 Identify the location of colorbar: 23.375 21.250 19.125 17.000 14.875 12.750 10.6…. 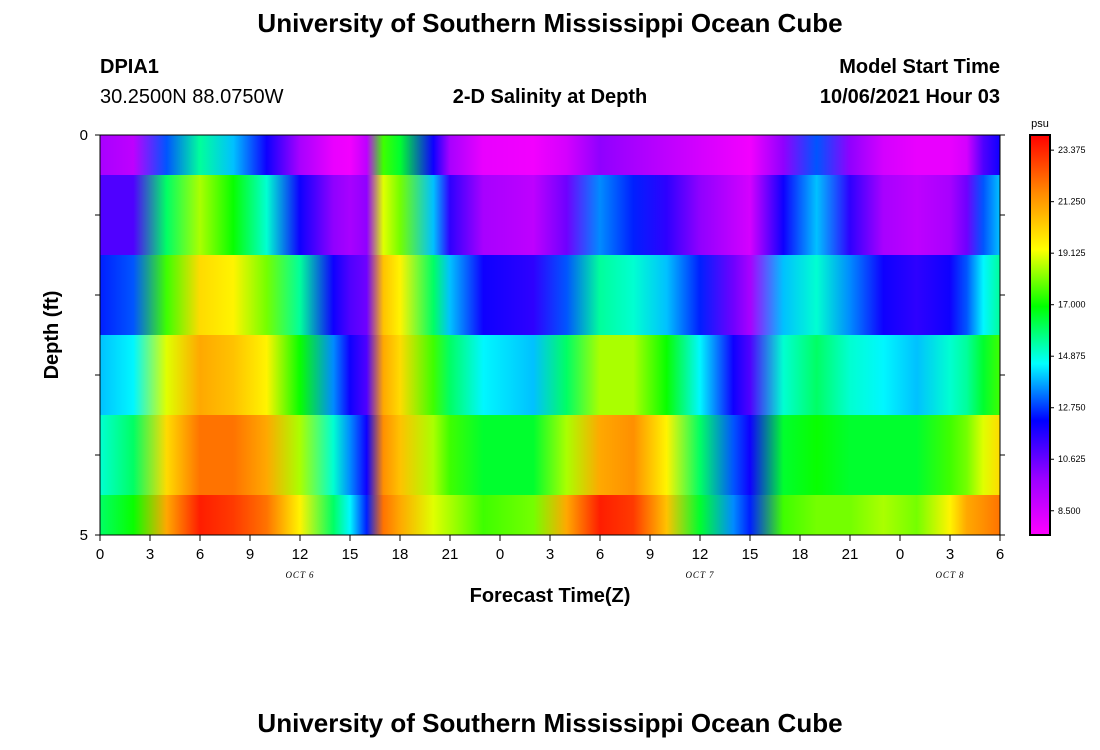
(1057, 327).